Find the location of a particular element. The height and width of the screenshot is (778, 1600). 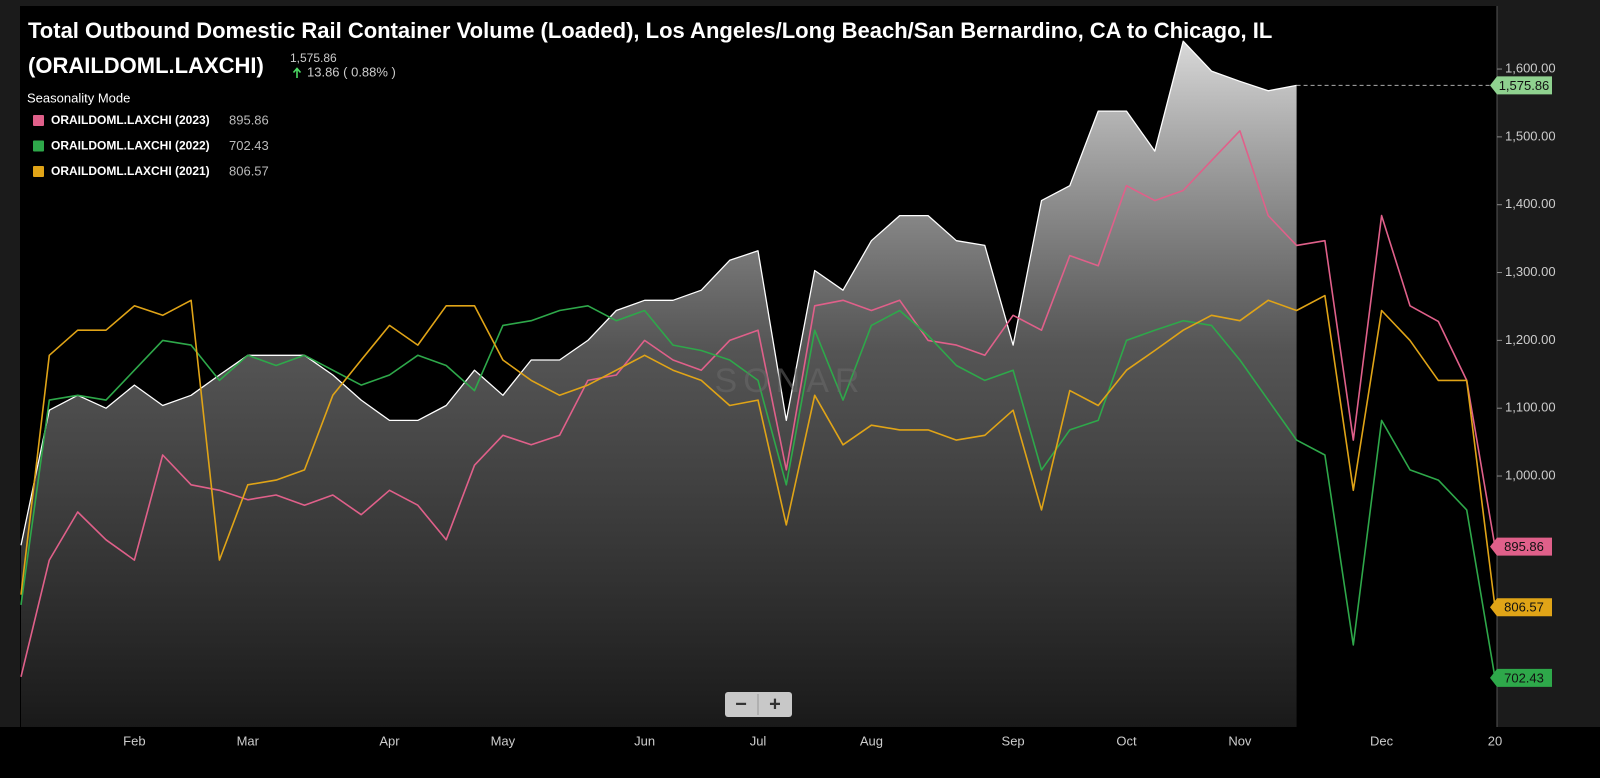

chart-subtitle: (ORAILDOML.LAXCHI) is located at coordinates (146, 65).